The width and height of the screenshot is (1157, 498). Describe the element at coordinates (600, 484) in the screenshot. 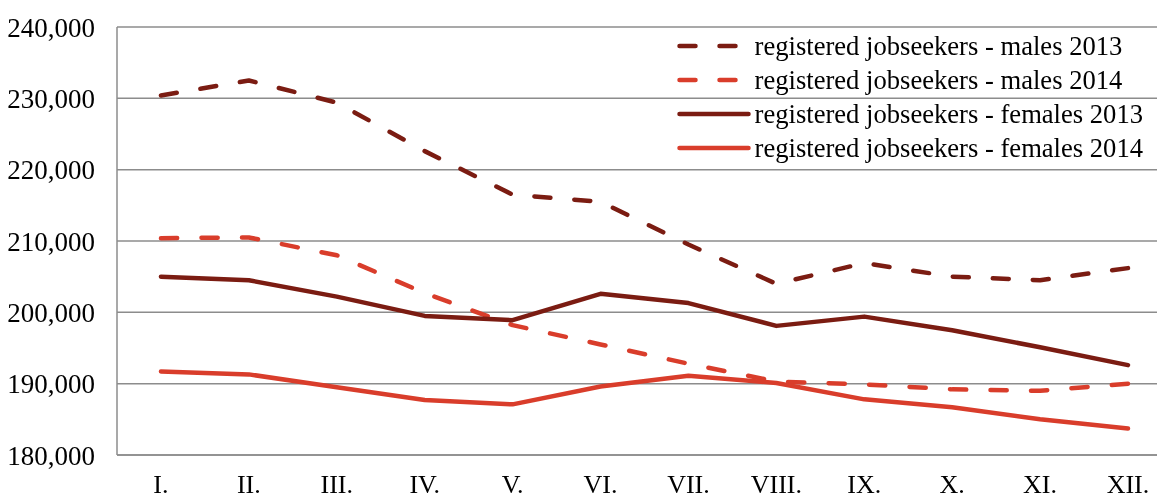

I see `x-tick-label: VI.` at that location.